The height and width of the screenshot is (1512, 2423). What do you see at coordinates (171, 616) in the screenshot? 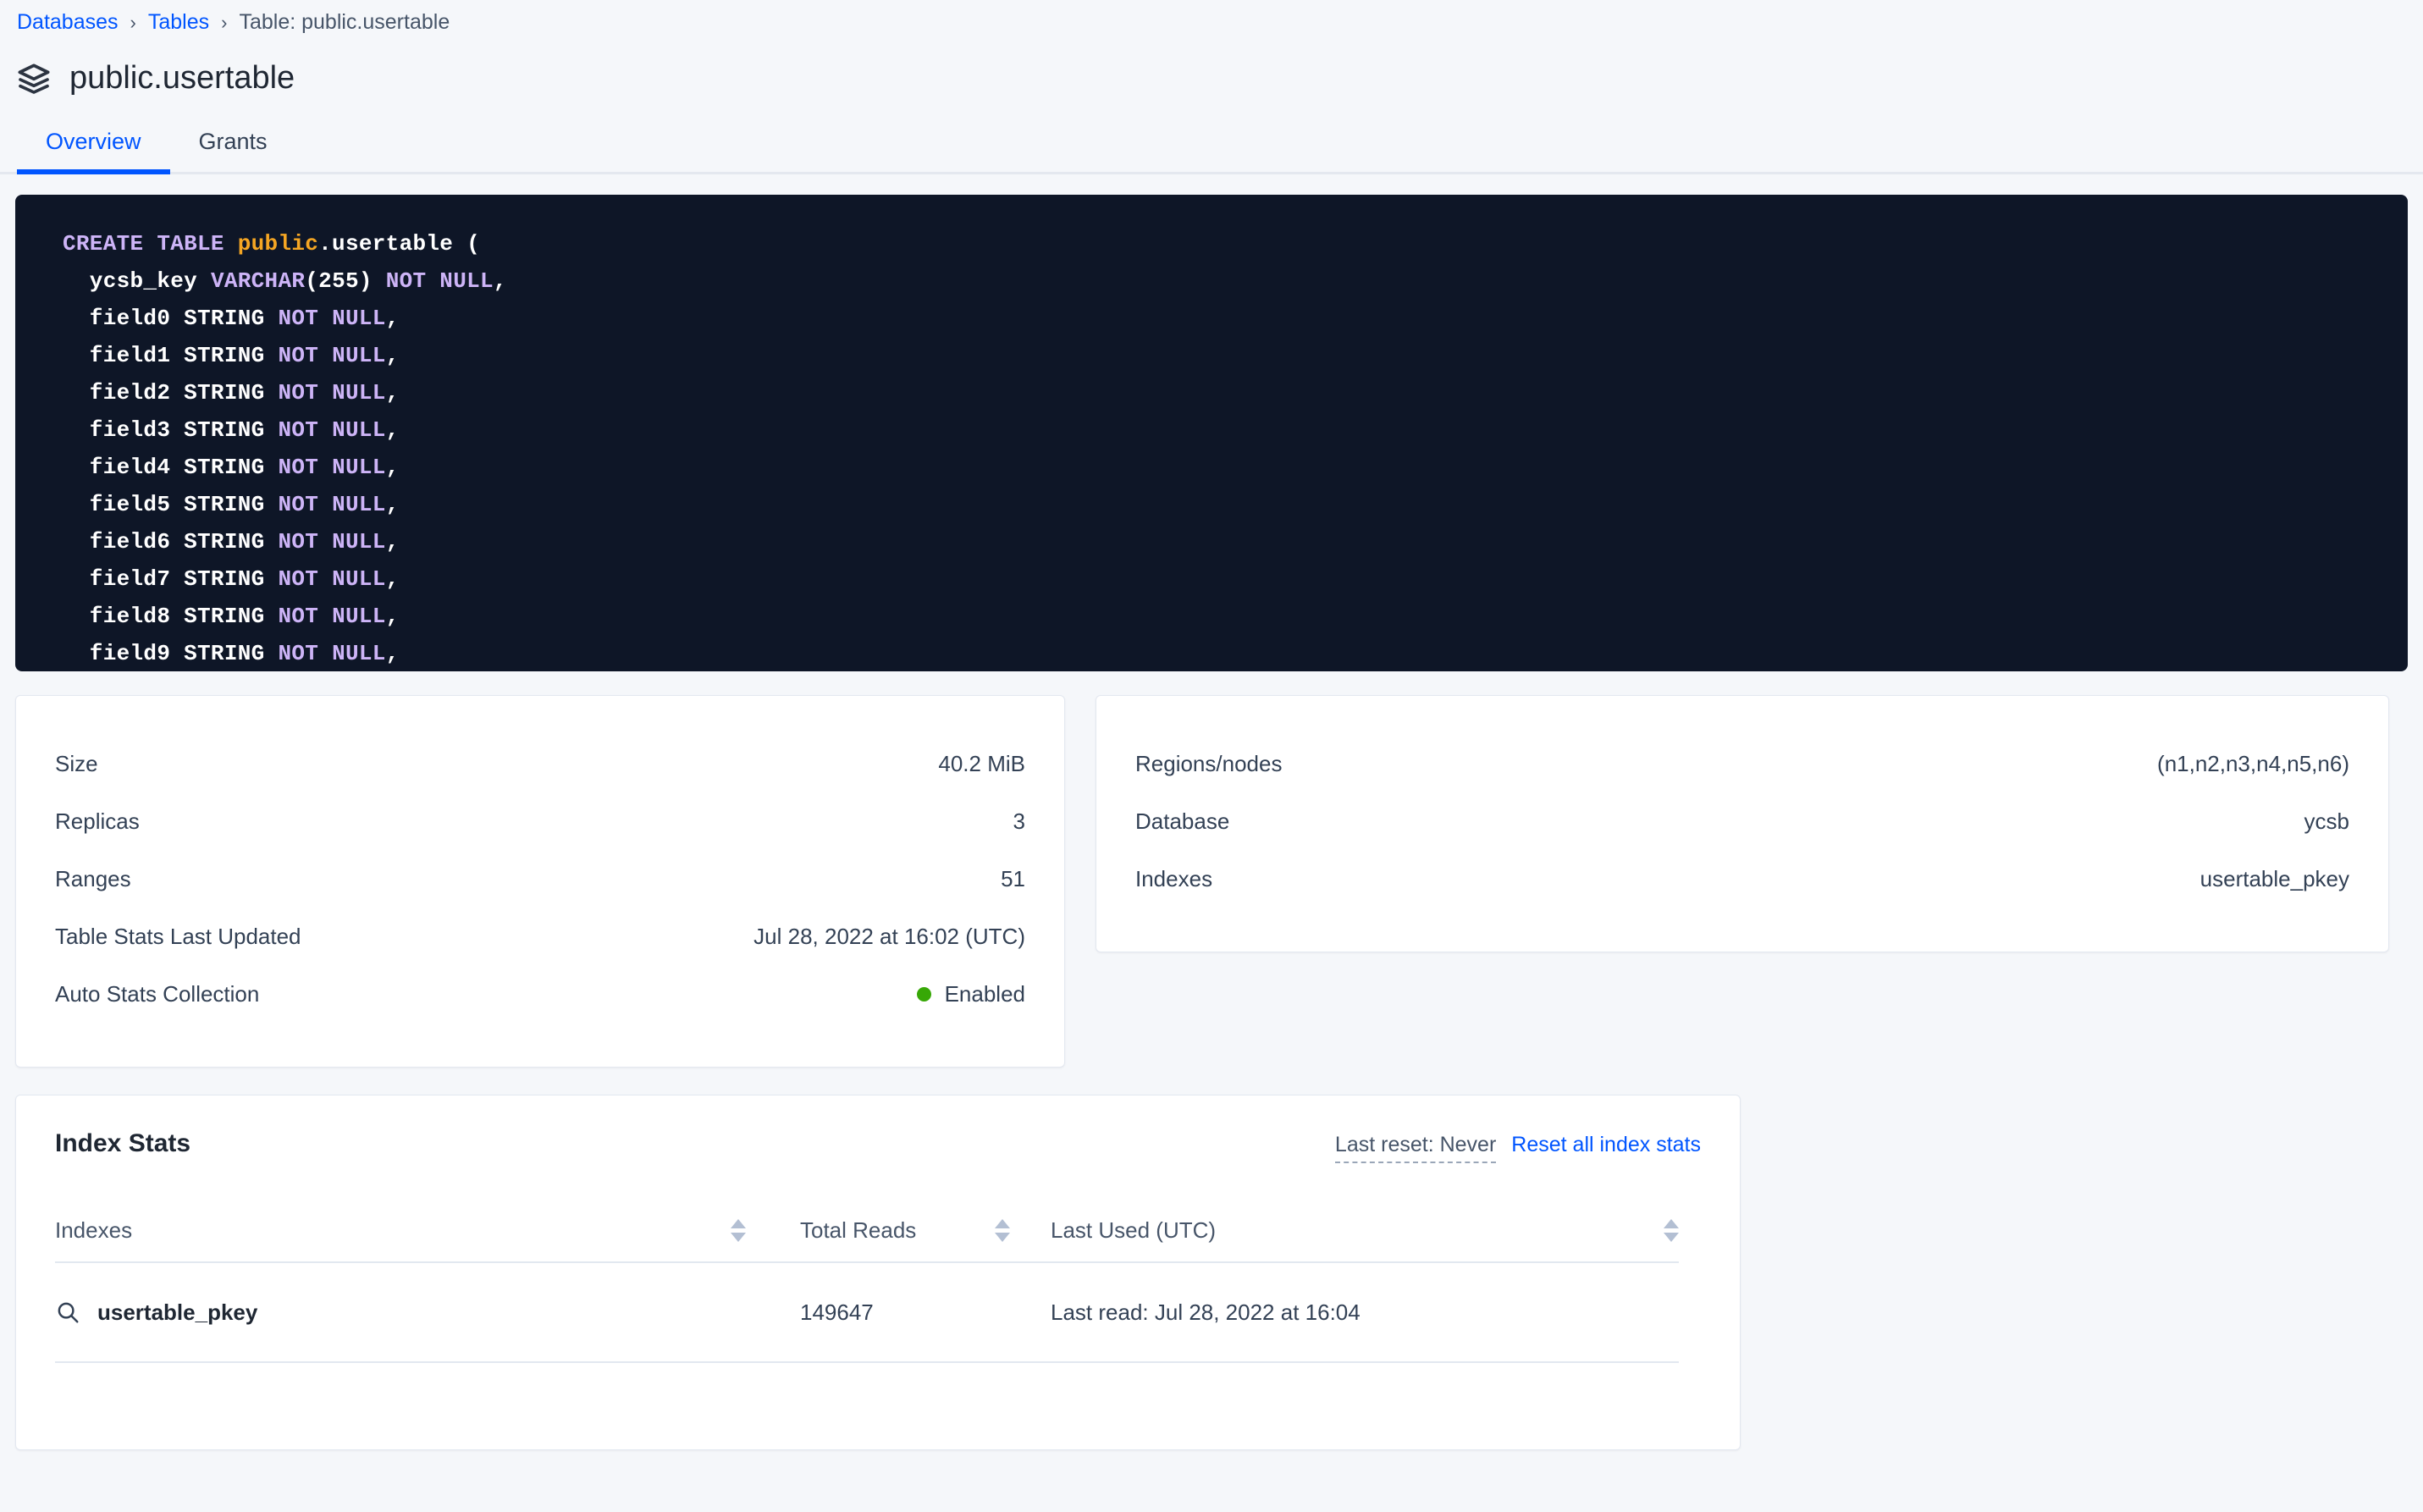
I see `code-token: field8 STRING` at bounding box center [171, 616].